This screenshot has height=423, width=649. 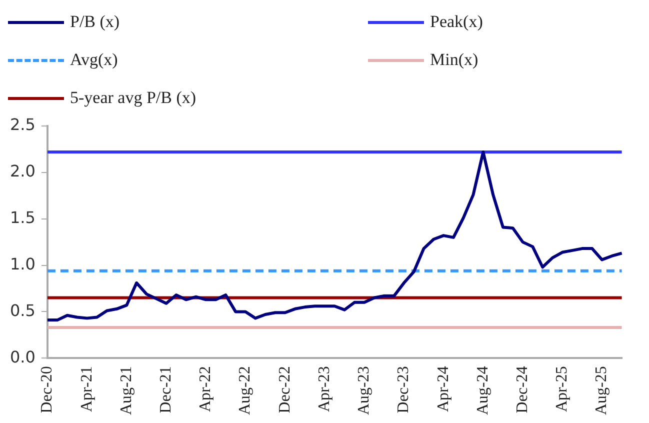 I want to click on x-tick-label: Apr-21, so click(x=87, y=389).